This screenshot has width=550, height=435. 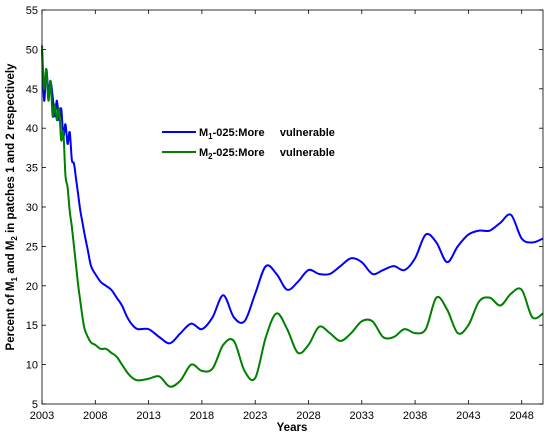 I want to click on y-tick-labels: 5 10 15 20 25 30 35 40 45 50 55, so click(x=32, y=208).